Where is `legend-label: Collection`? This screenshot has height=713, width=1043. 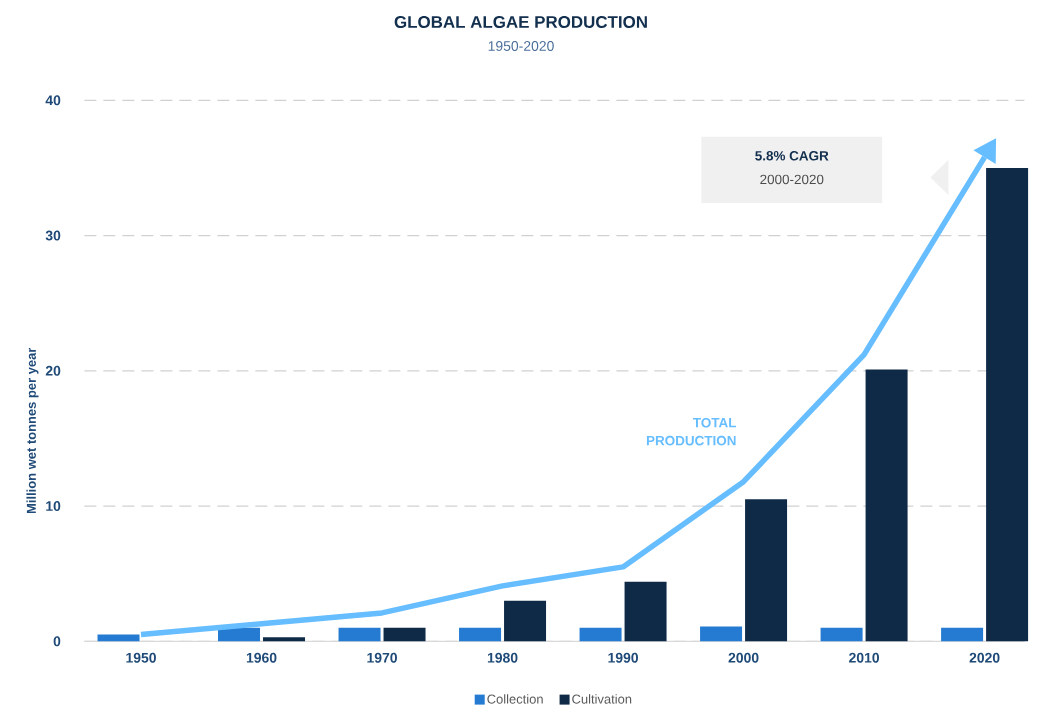
legend-label: Collection is located at coordinates (515, 699).